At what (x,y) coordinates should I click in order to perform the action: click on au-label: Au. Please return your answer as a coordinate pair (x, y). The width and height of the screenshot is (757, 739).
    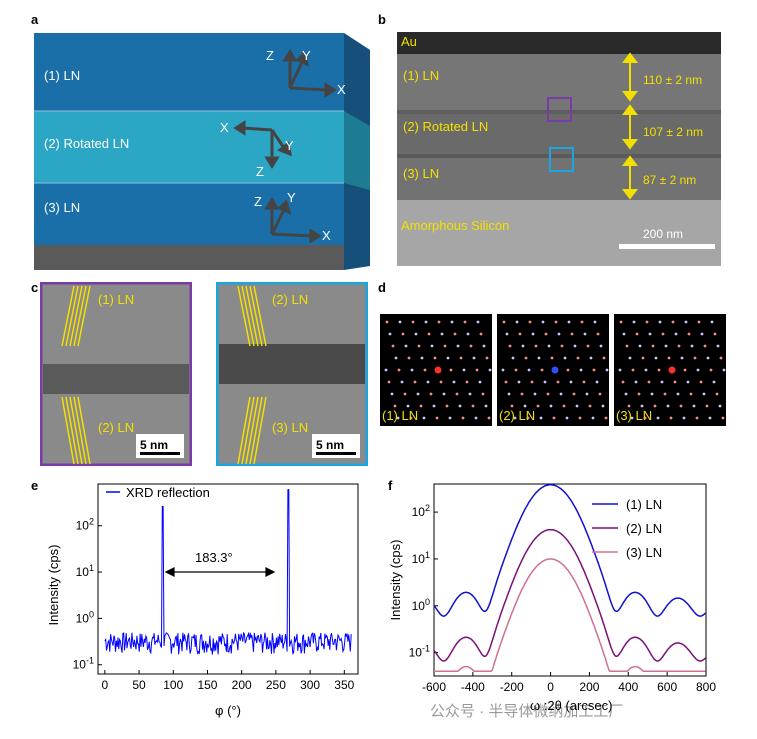
    Looking at the image, I should click on (409, 41).